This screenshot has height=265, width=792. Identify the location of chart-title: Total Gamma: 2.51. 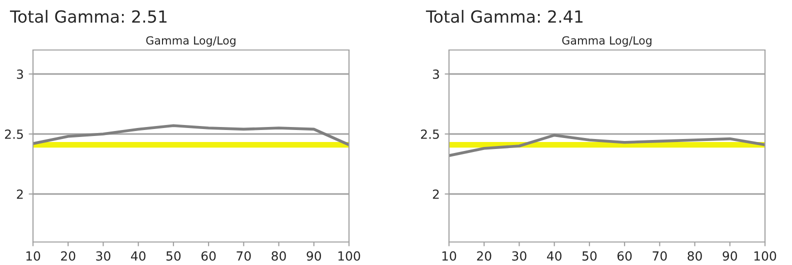
(88, 16).